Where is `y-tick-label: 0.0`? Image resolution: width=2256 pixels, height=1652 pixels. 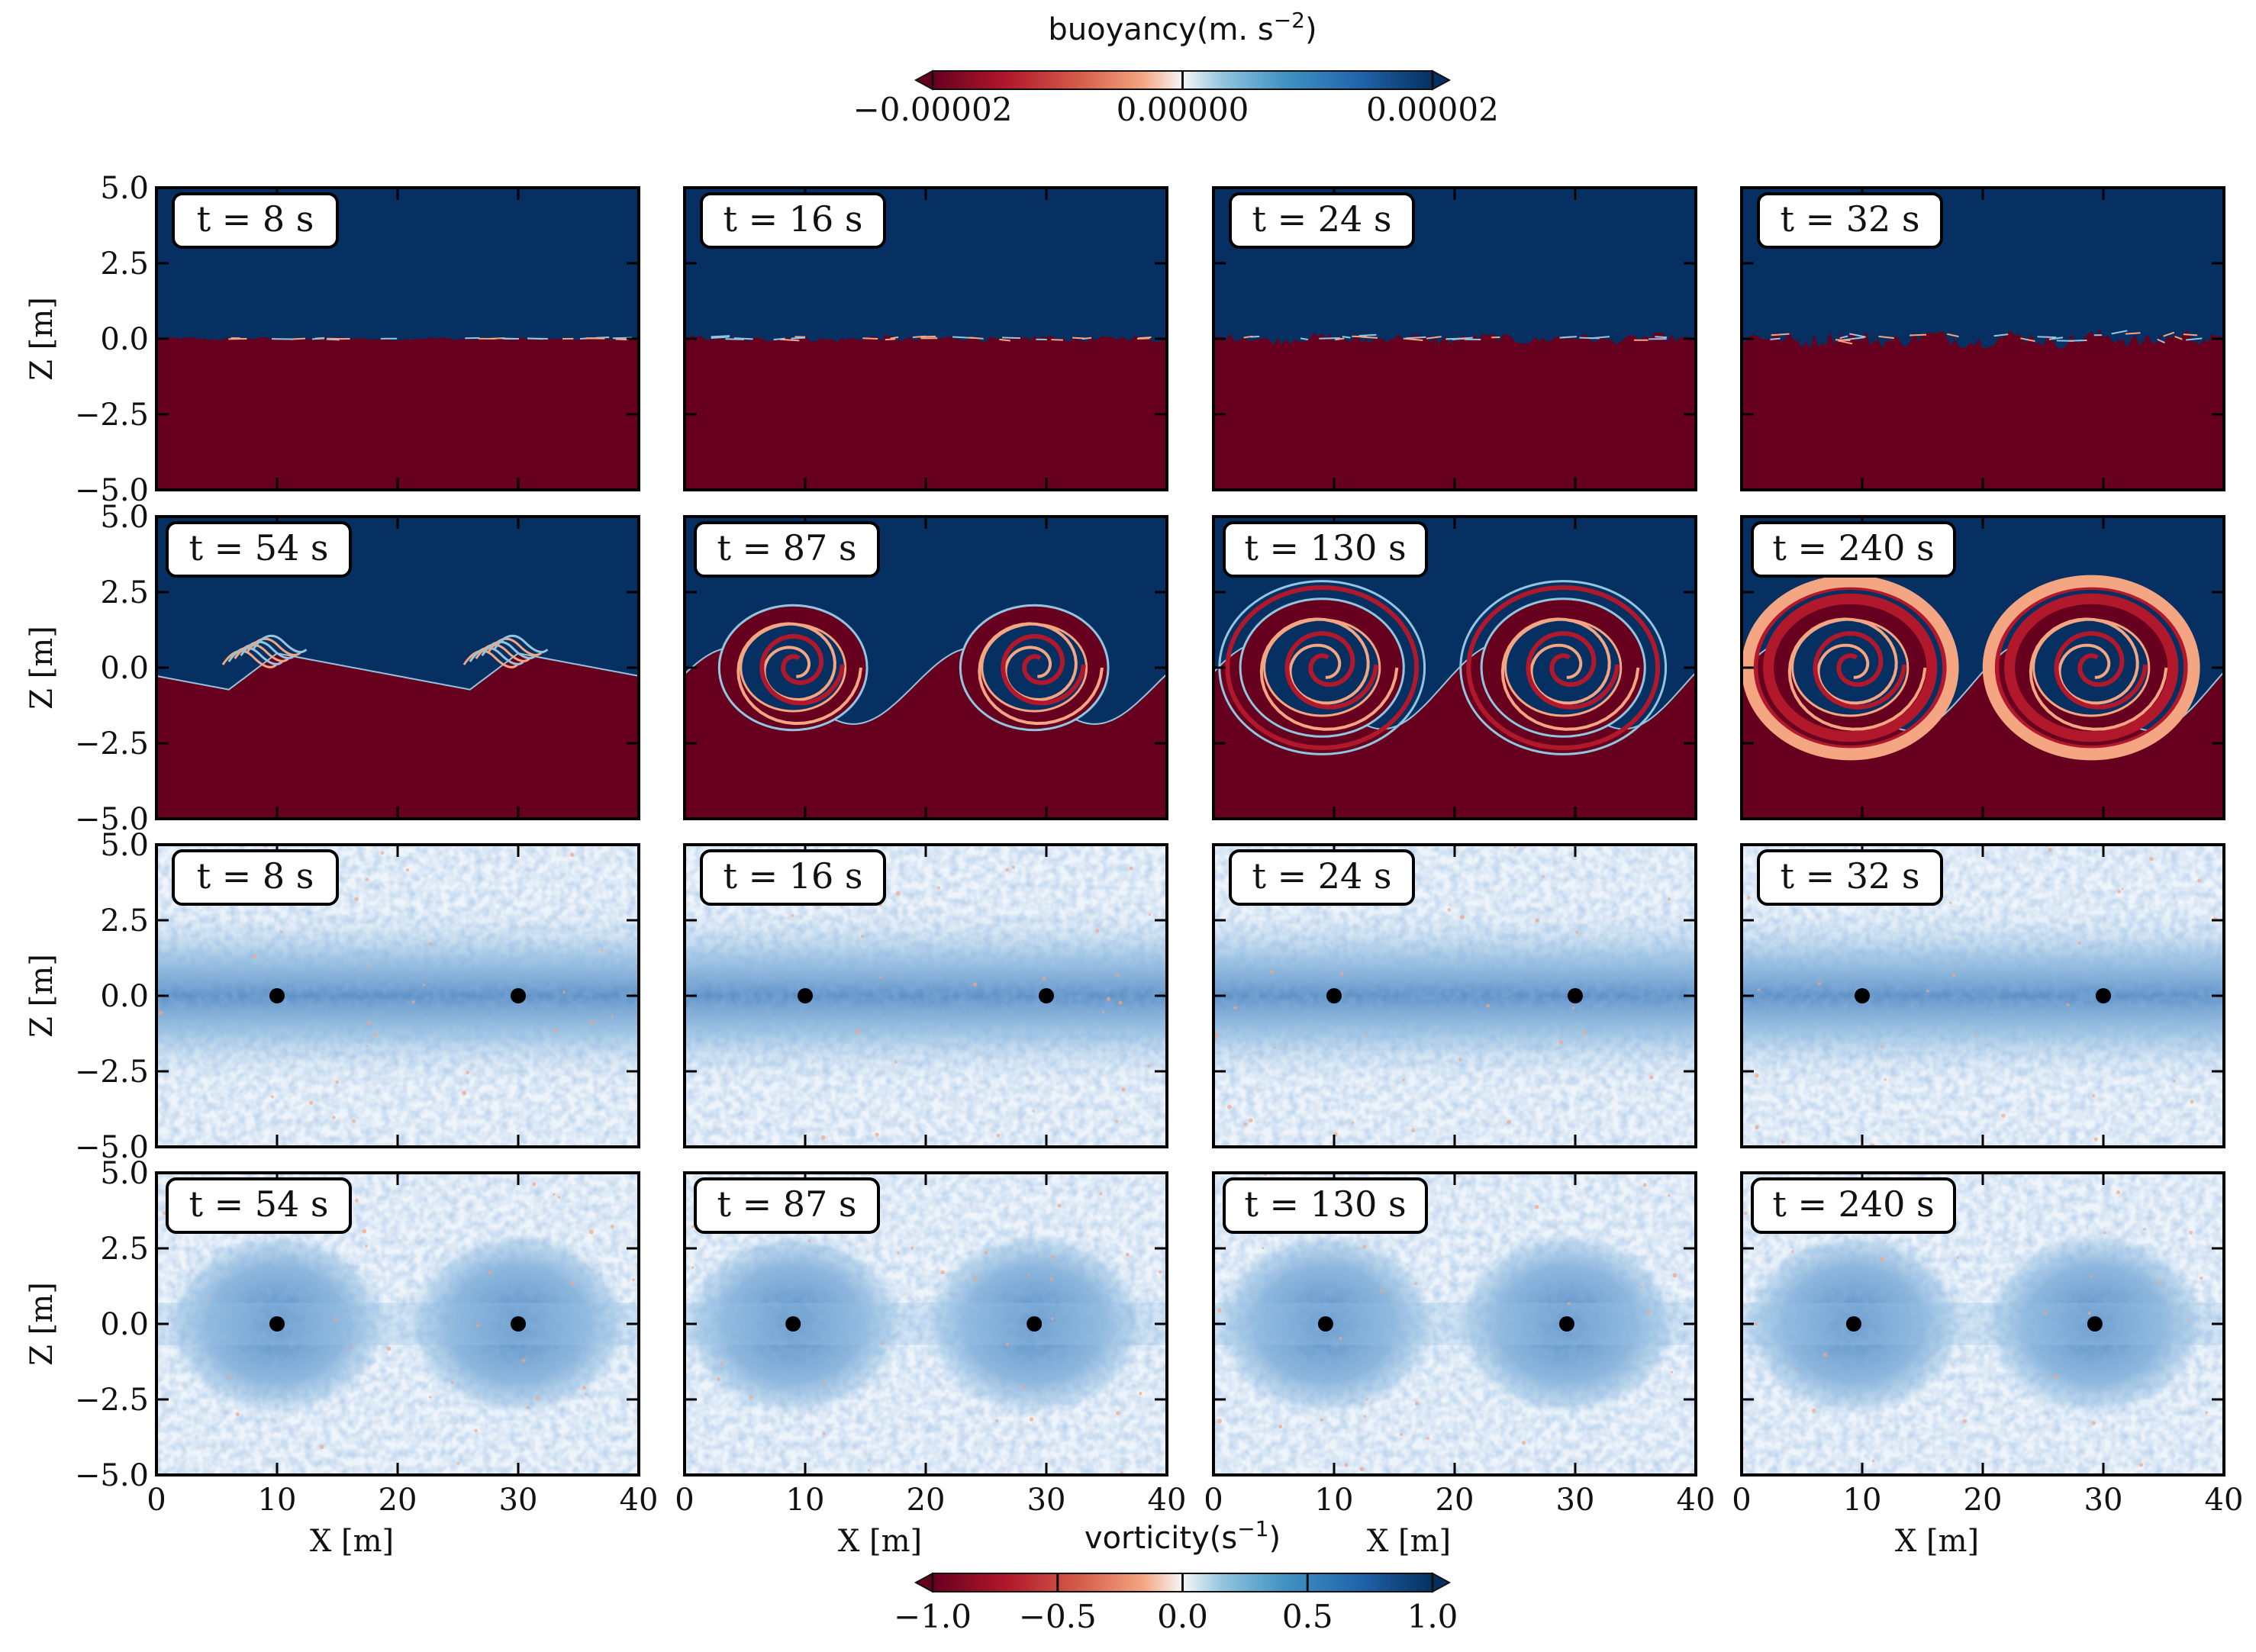
y-tick-label: 0.0 is located at coordinates (124, 996).